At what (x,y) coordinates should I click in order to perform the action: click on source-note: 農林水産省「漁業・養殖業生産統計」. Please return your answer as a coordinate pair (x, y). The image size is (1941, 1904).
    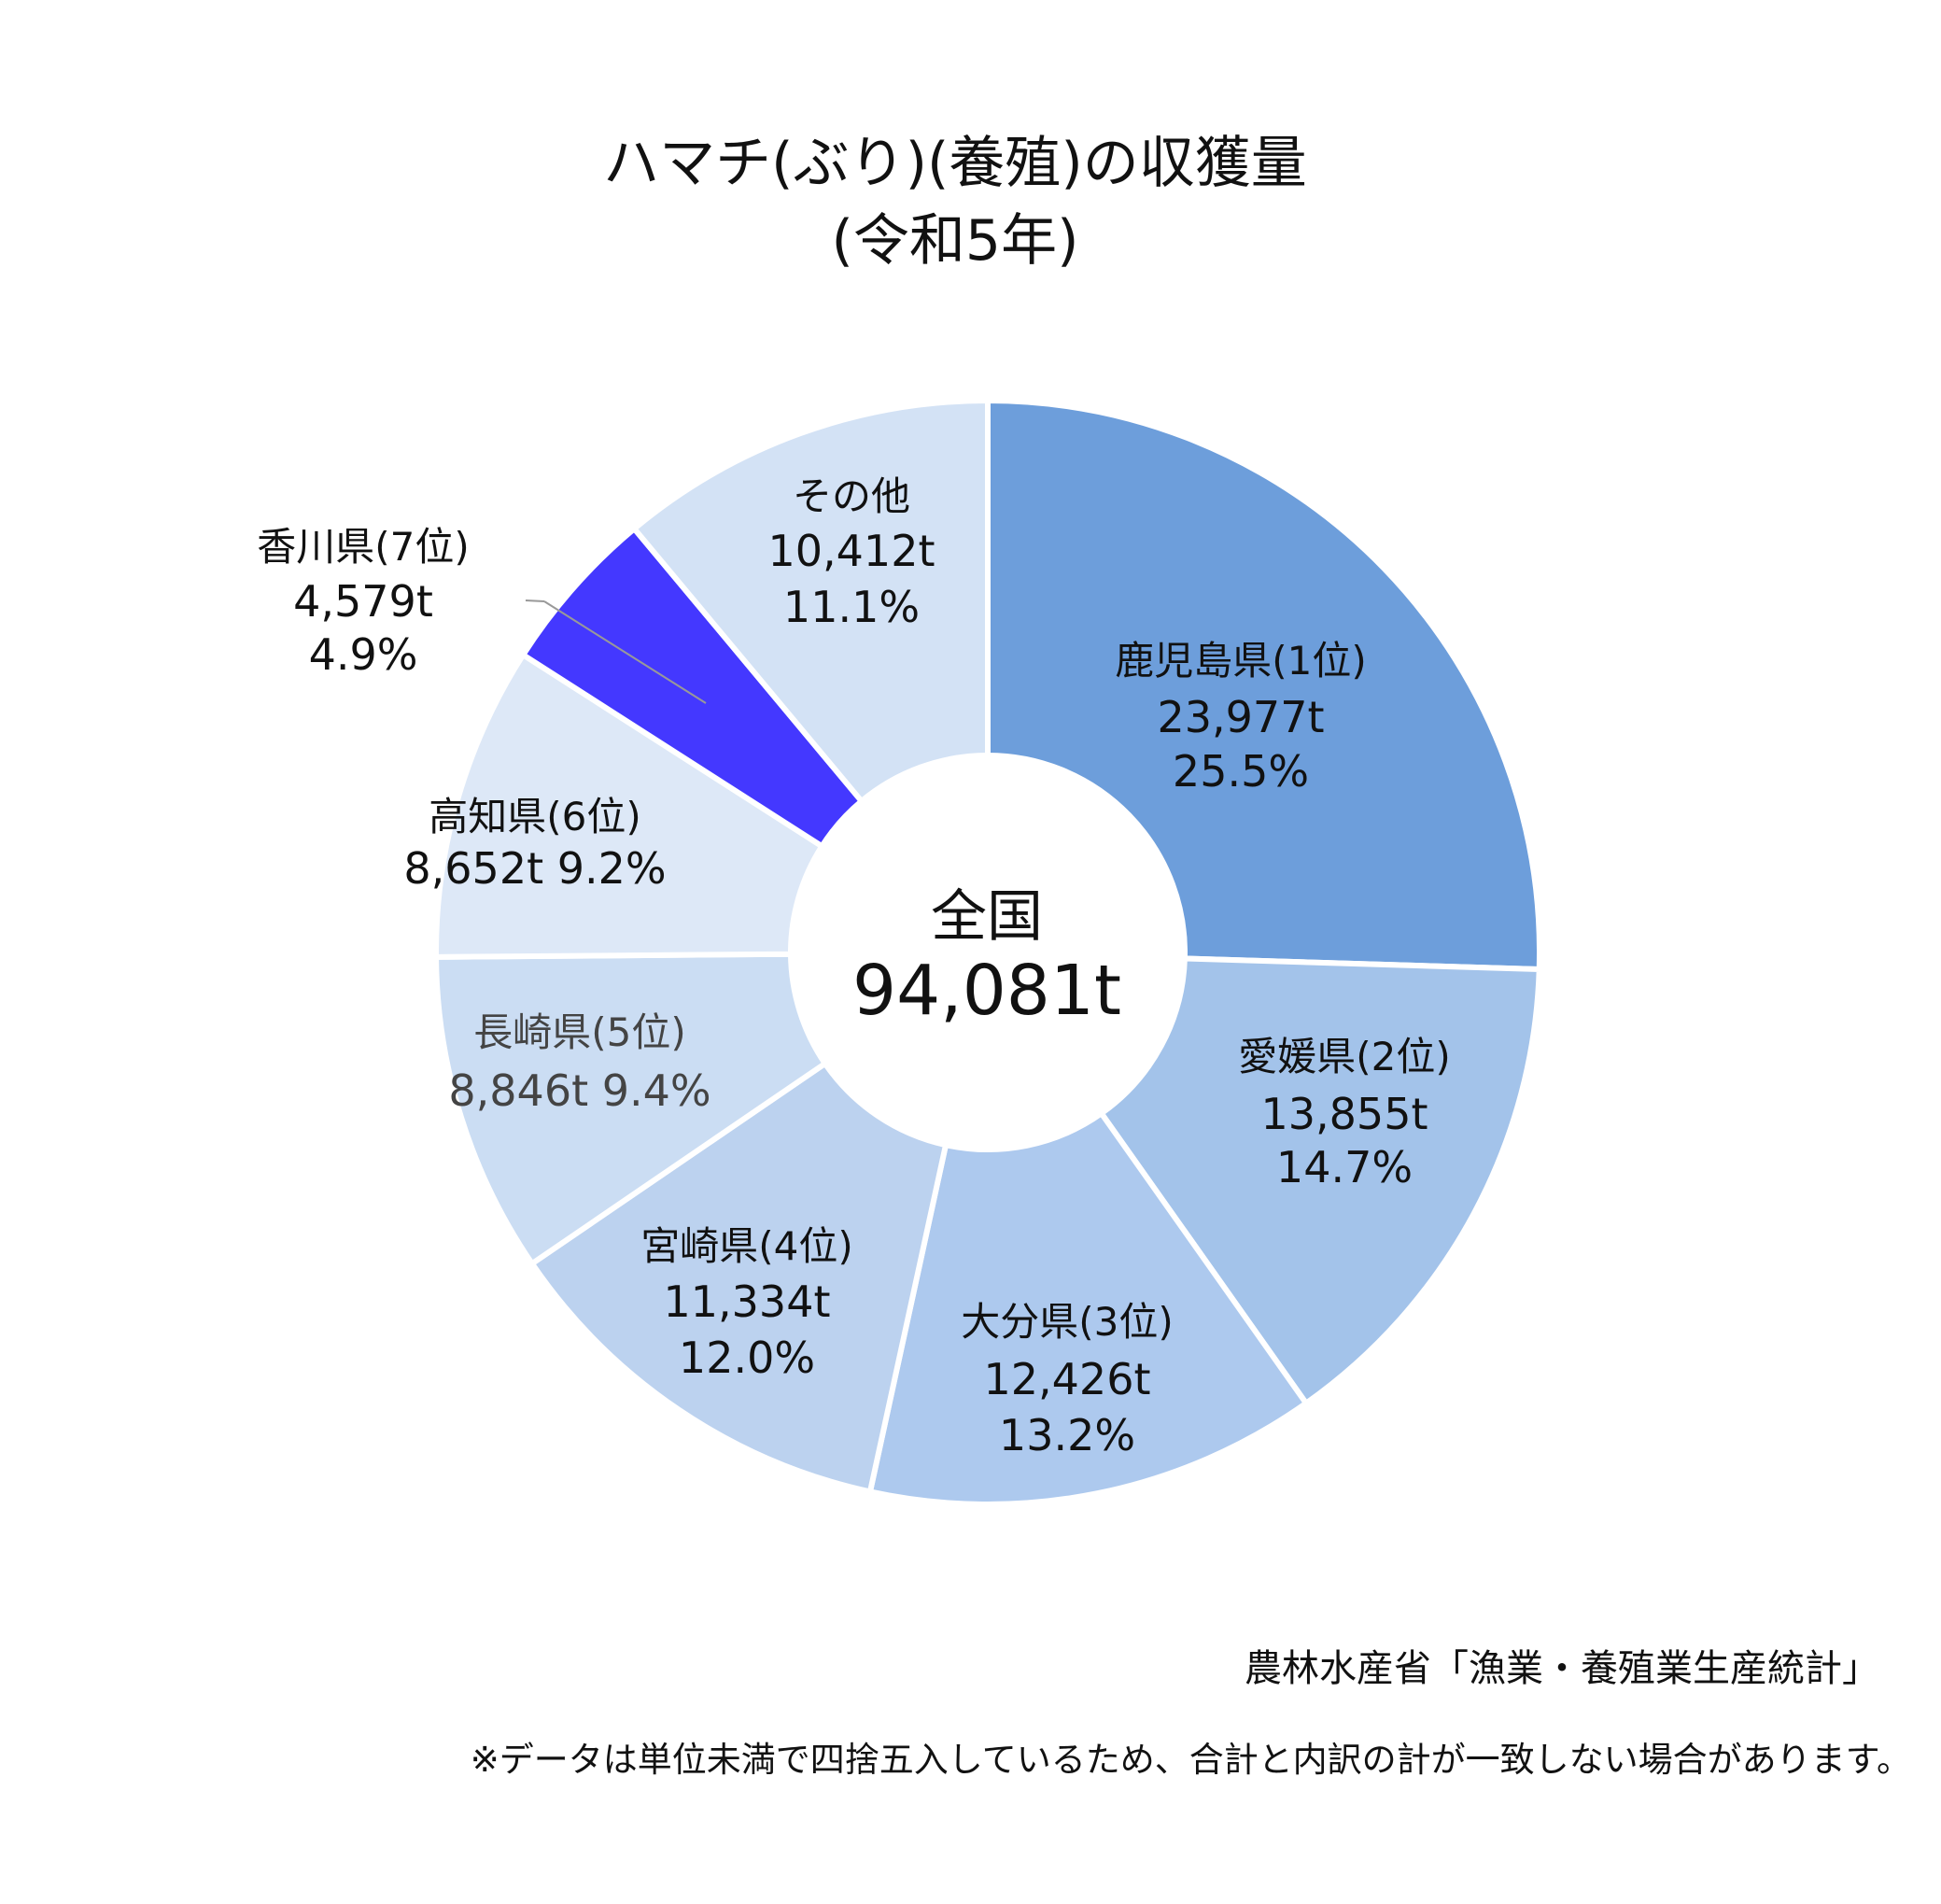
    Looking at the image, I should click on (1562, 1668).